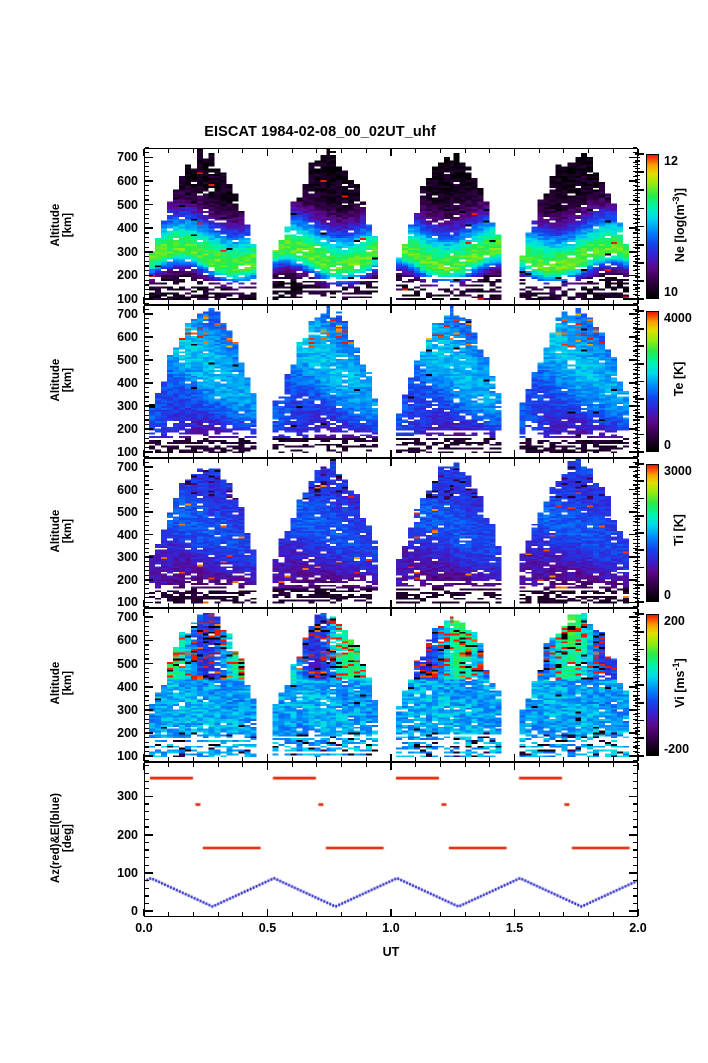  Describe the element at coordinates (678, 471) in the screenshot. I see `colorbar-max-label-ti: 3000` at that location.